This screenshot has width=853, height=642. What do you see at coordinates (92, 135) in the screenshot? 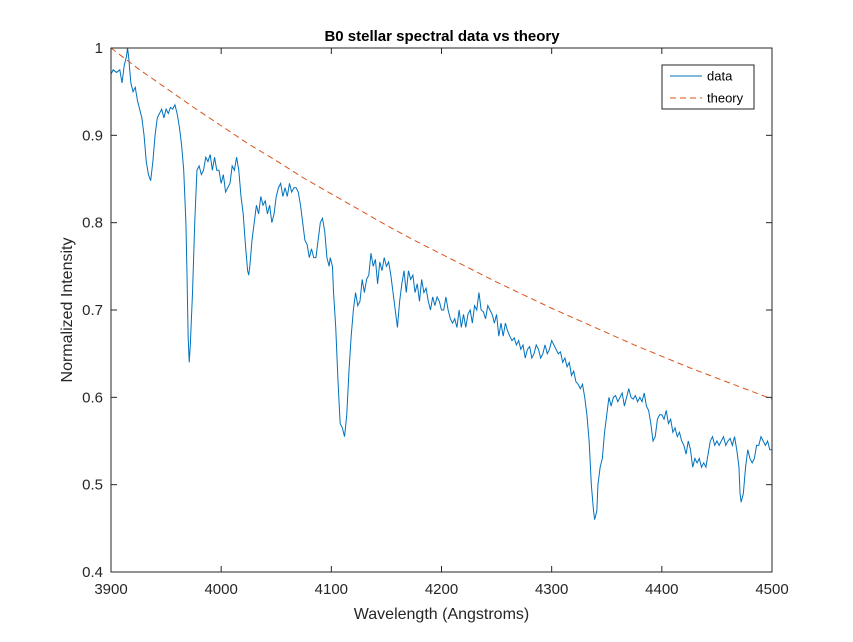
I see `y-tick-label: 0.9` at bounding box center [92, 135].